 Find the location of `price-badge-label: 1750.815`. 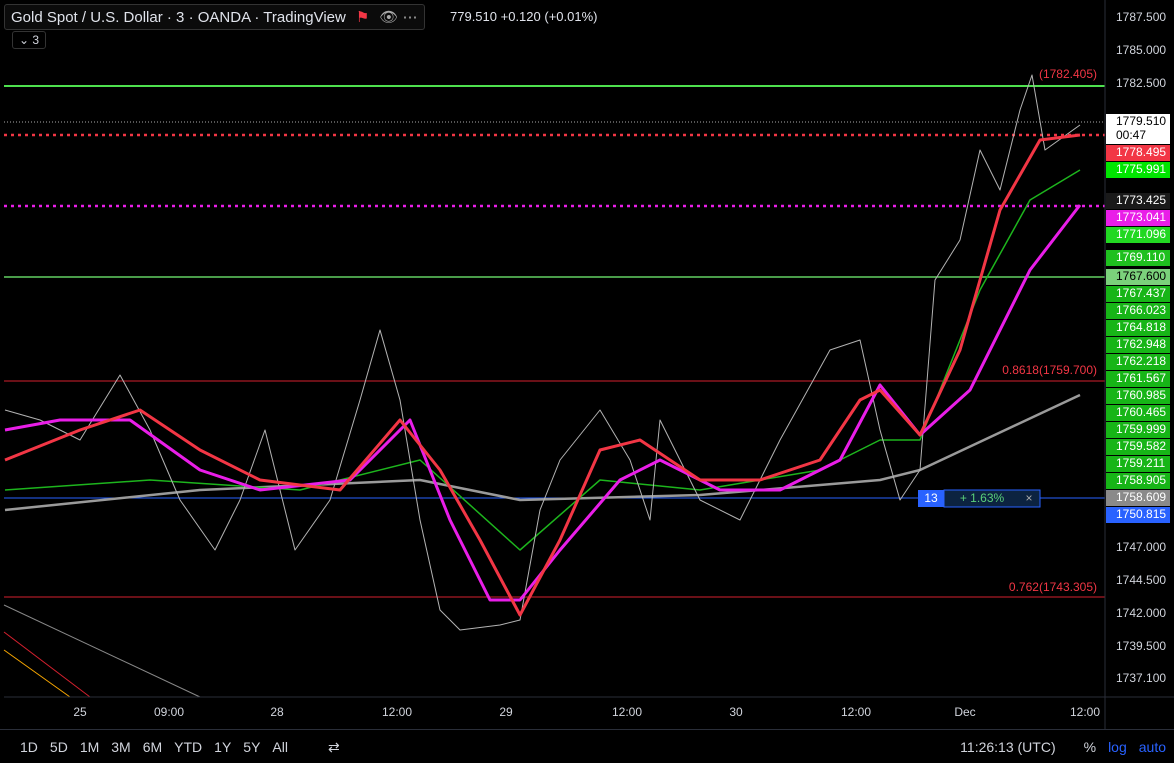

price-badge-label: 1750.815 is located at coordinates (1141, 514).